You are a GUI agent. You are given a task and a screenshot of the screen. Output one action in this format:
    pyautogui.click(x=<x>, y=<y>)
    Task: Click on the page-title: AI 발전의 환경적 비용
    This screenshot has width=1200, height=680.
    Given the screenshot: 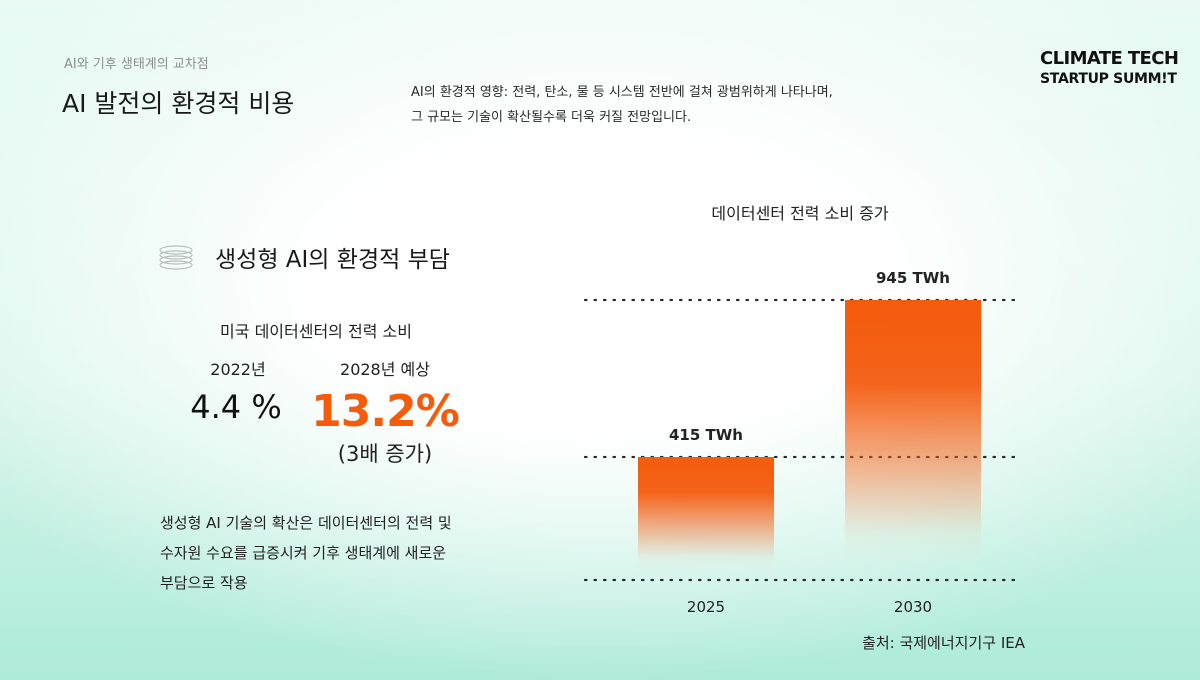 What is the action you would take?
    pyautogui.click(x=178, y=103)
    